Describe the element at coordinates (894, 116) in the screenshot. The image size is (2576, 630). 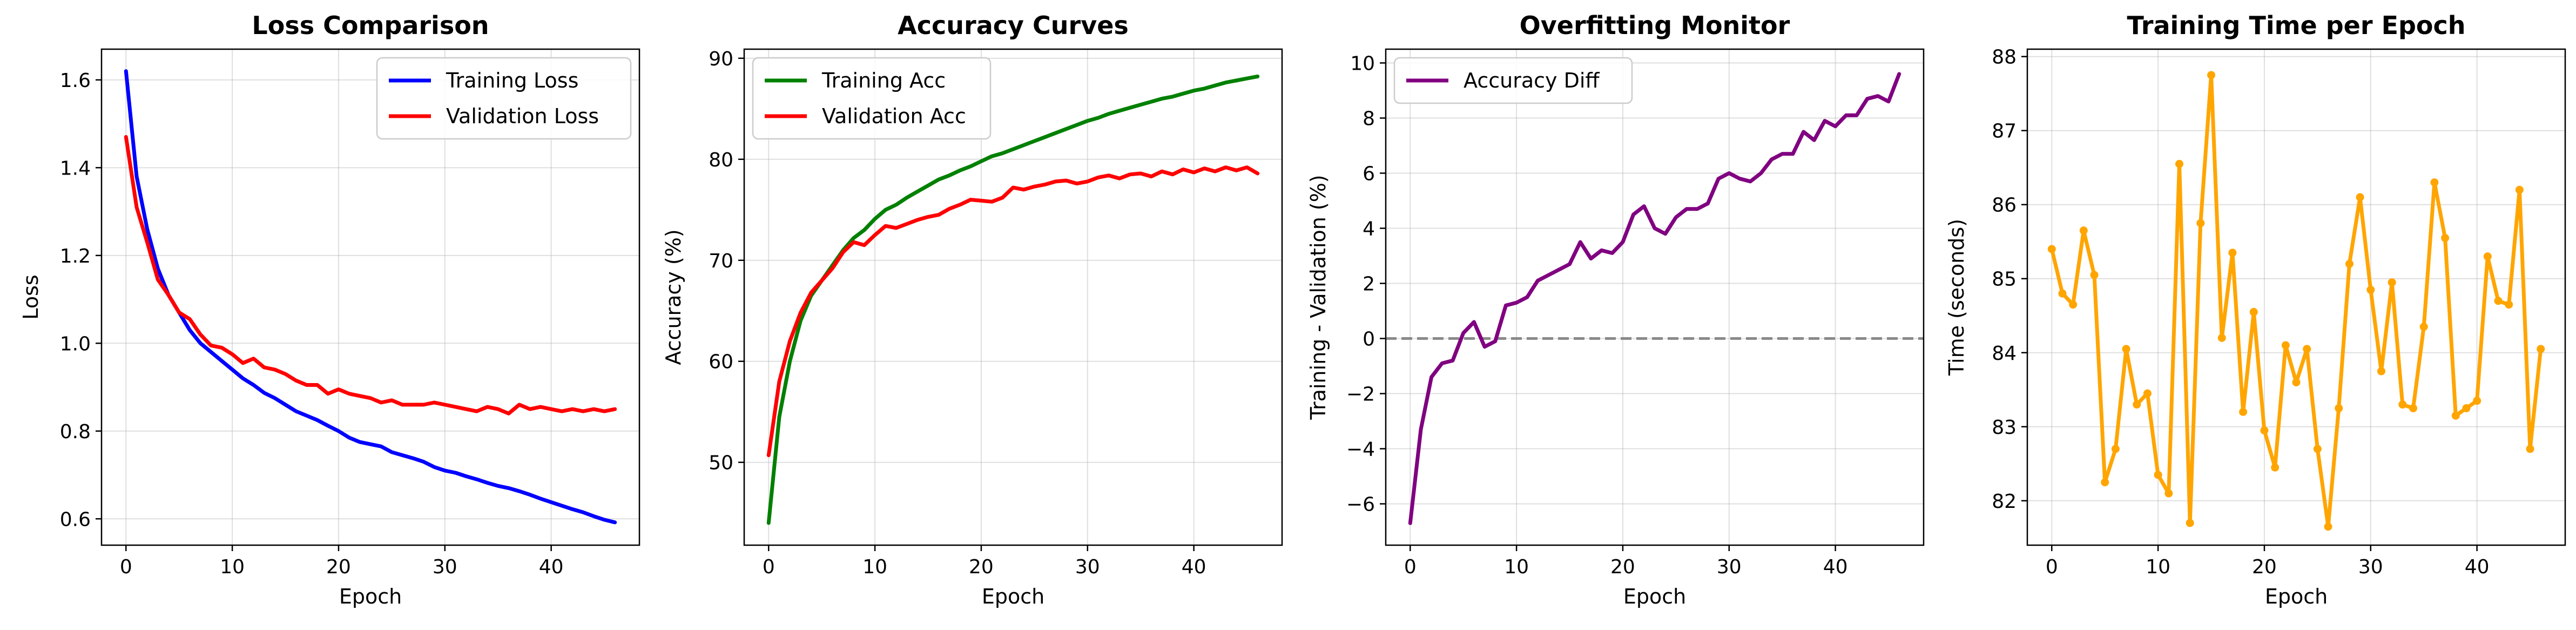
I see `legend-label: Validation Acc` at that location.